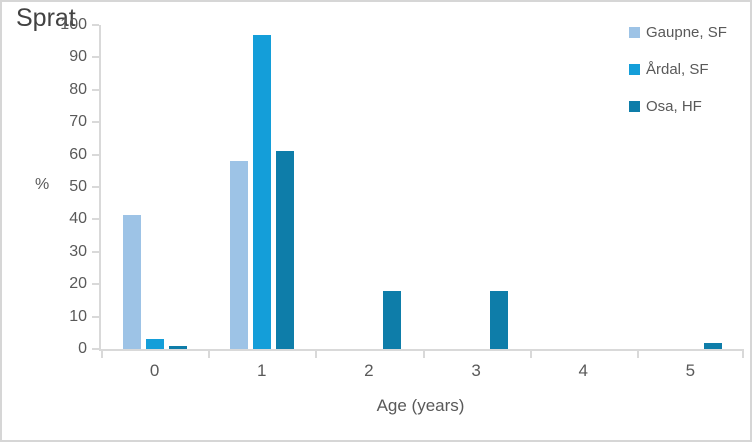 This screenshot has height=442, width=752. Describe the element at coordinates (78, 57) in the screenshot. I see `y-tick-label: 90` at that location.